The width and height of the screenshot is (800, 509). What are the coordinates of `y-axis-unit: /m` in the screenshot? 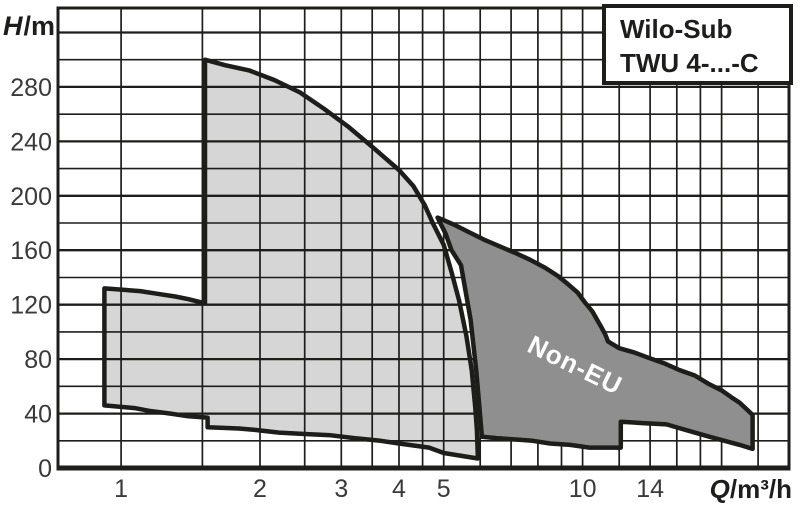 It's located at (39, 26).